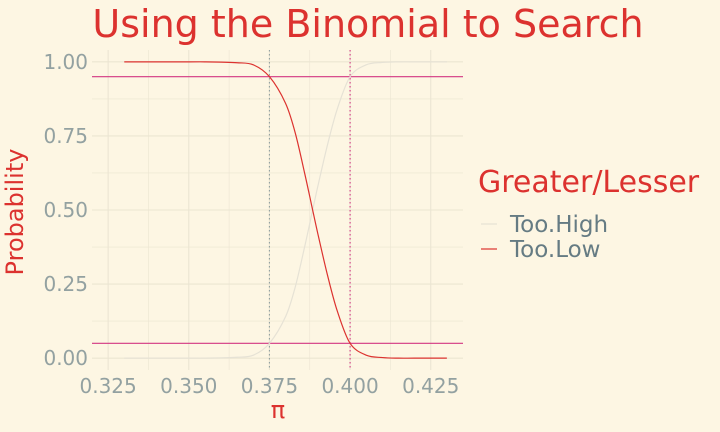  Describe the element at coordinates (367, 24) in the screenshot. I see `chart-title: Using the Binomial to Search` at that location.